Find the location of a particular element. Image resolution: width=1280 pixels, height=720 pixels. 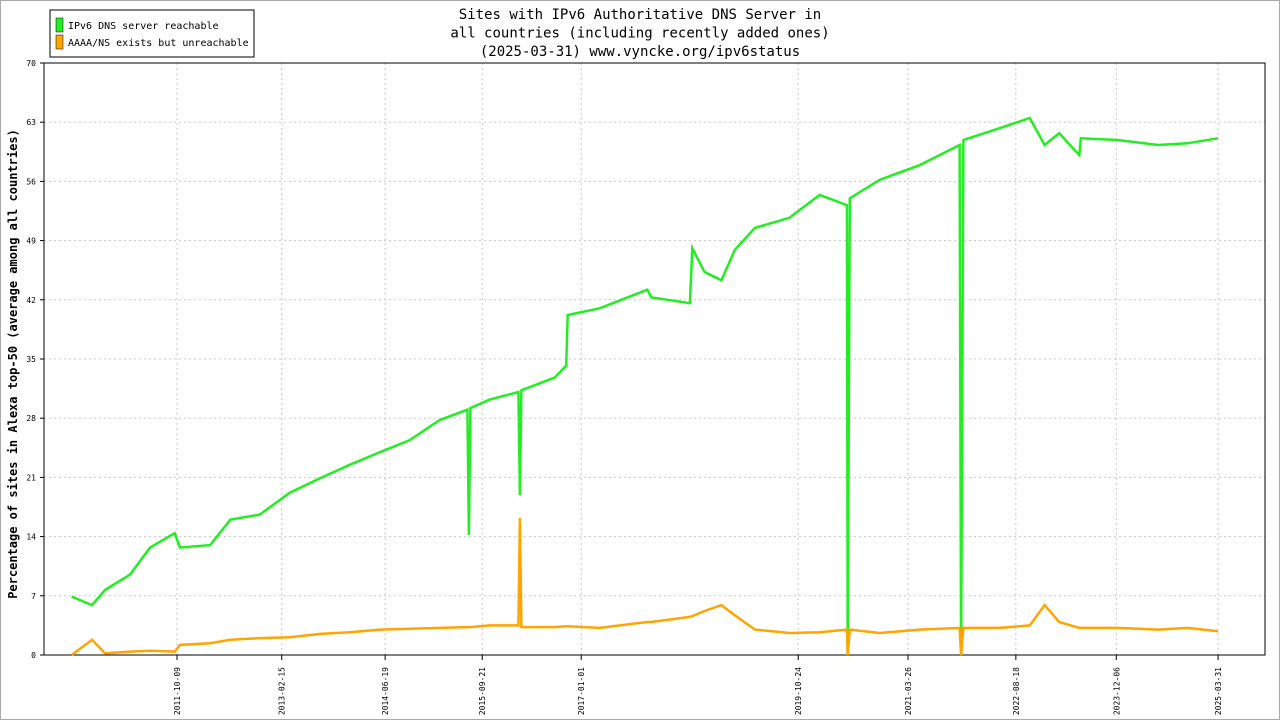

y-tick-label: 63 is located at coordinates (31, 122).